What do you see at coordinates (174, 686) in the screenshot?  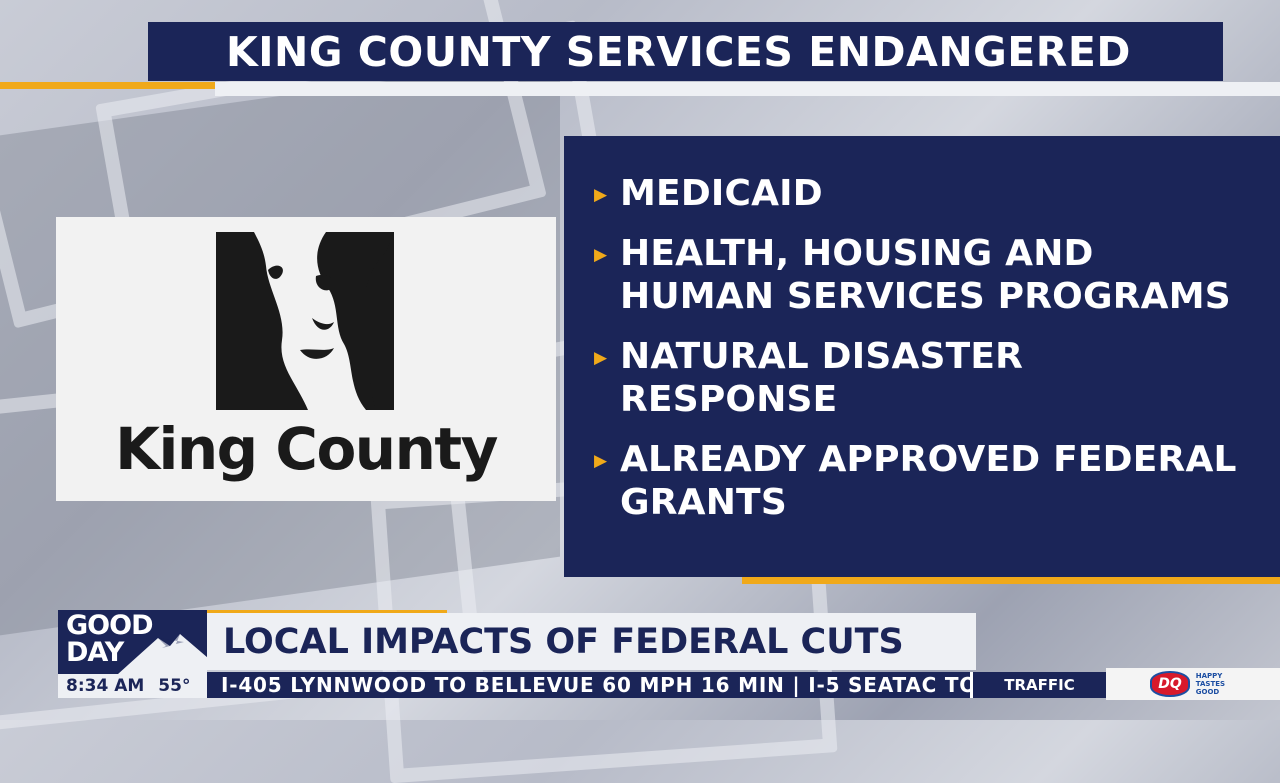 I see `temperature-display: 55°` at bounding box center [174, 686].